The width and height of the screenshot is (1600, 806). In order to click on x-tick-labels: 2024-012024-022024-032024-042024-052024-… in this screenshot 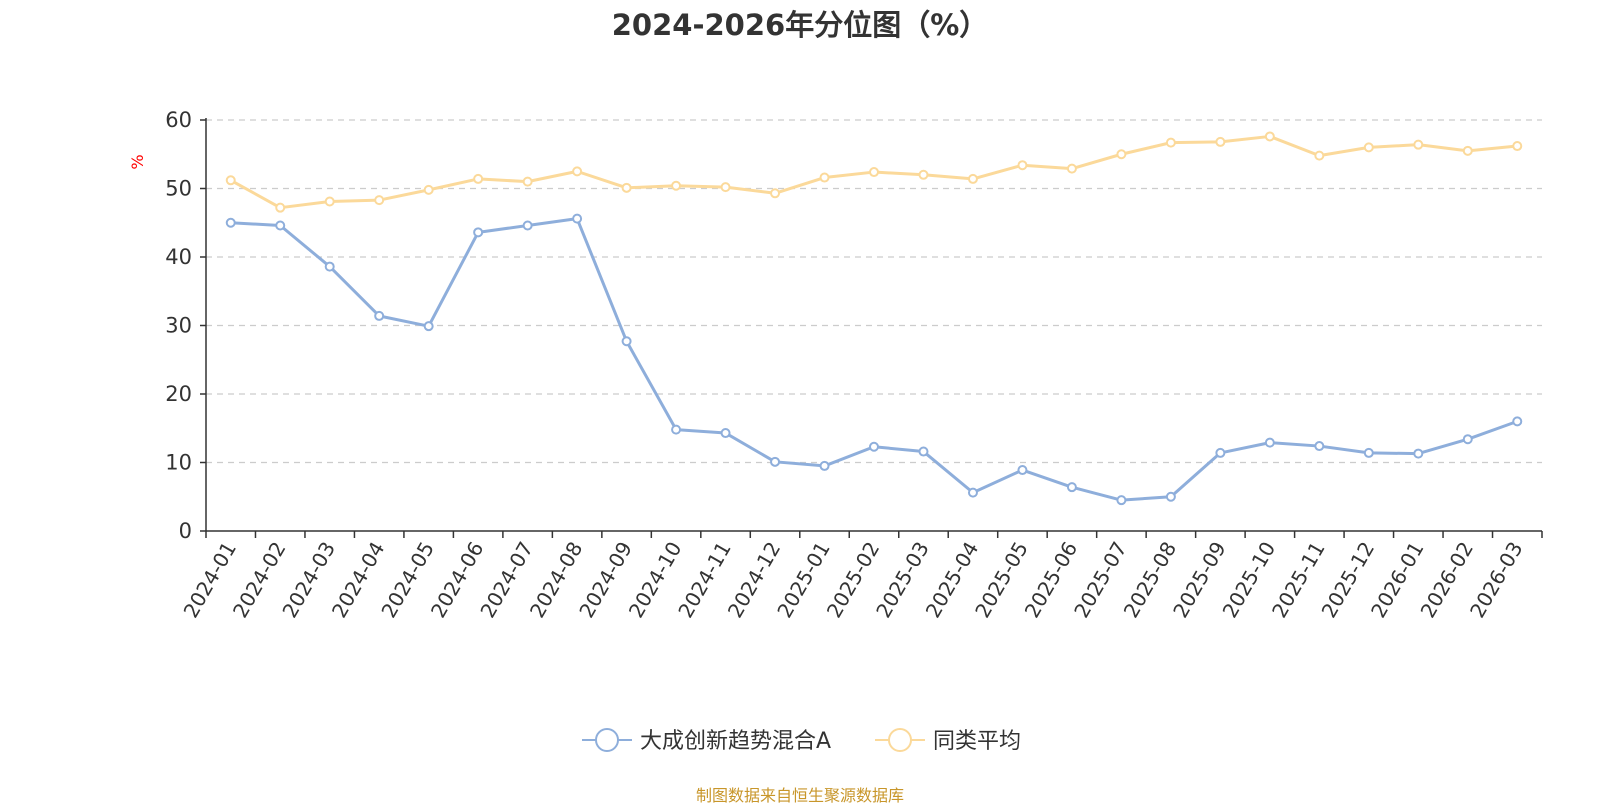, I will do `click(852, 579)`.